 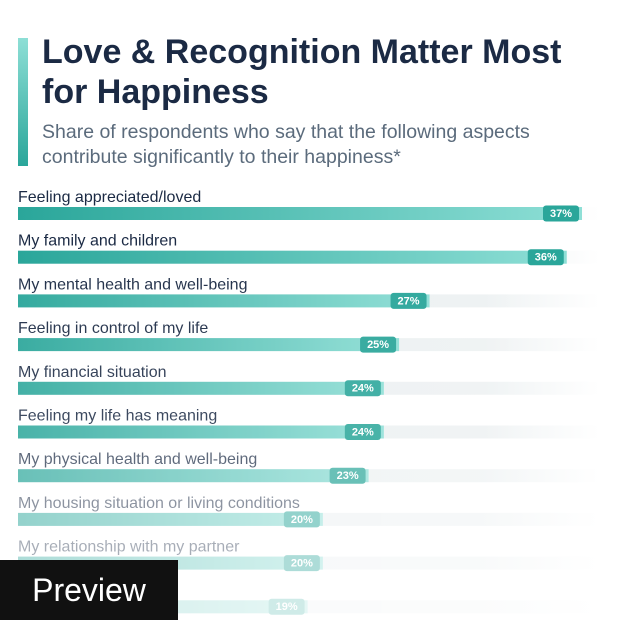 What do you see at coordinates (309, 424) in the screenshot?
I see `bar-row: Feeling my life has meaning 24%` at bounding box center [309, 424].